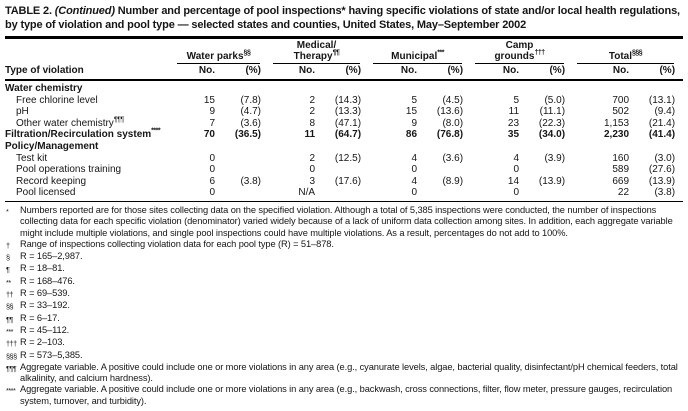  I want to click on footnote-marker: ††, so click(10, 295).